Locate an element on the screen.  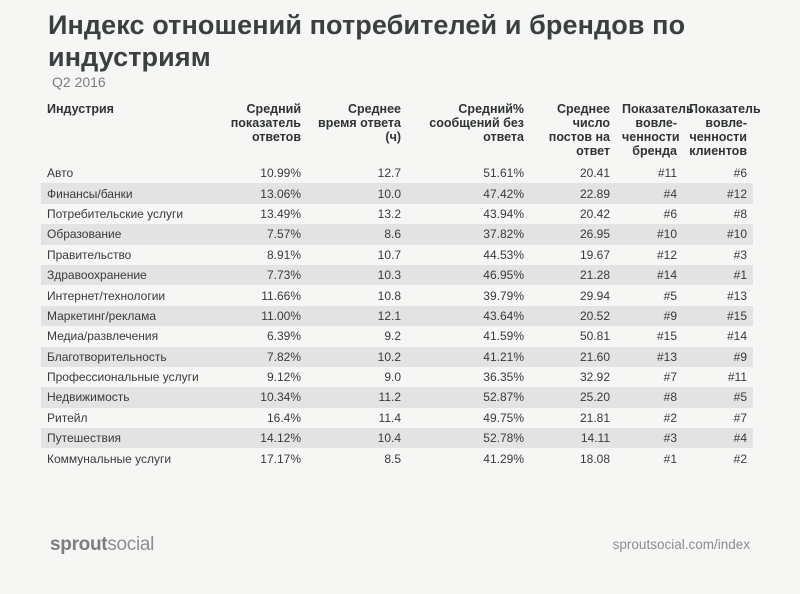
cell-response-time: 9.0 is located at coordinates (392, 377).